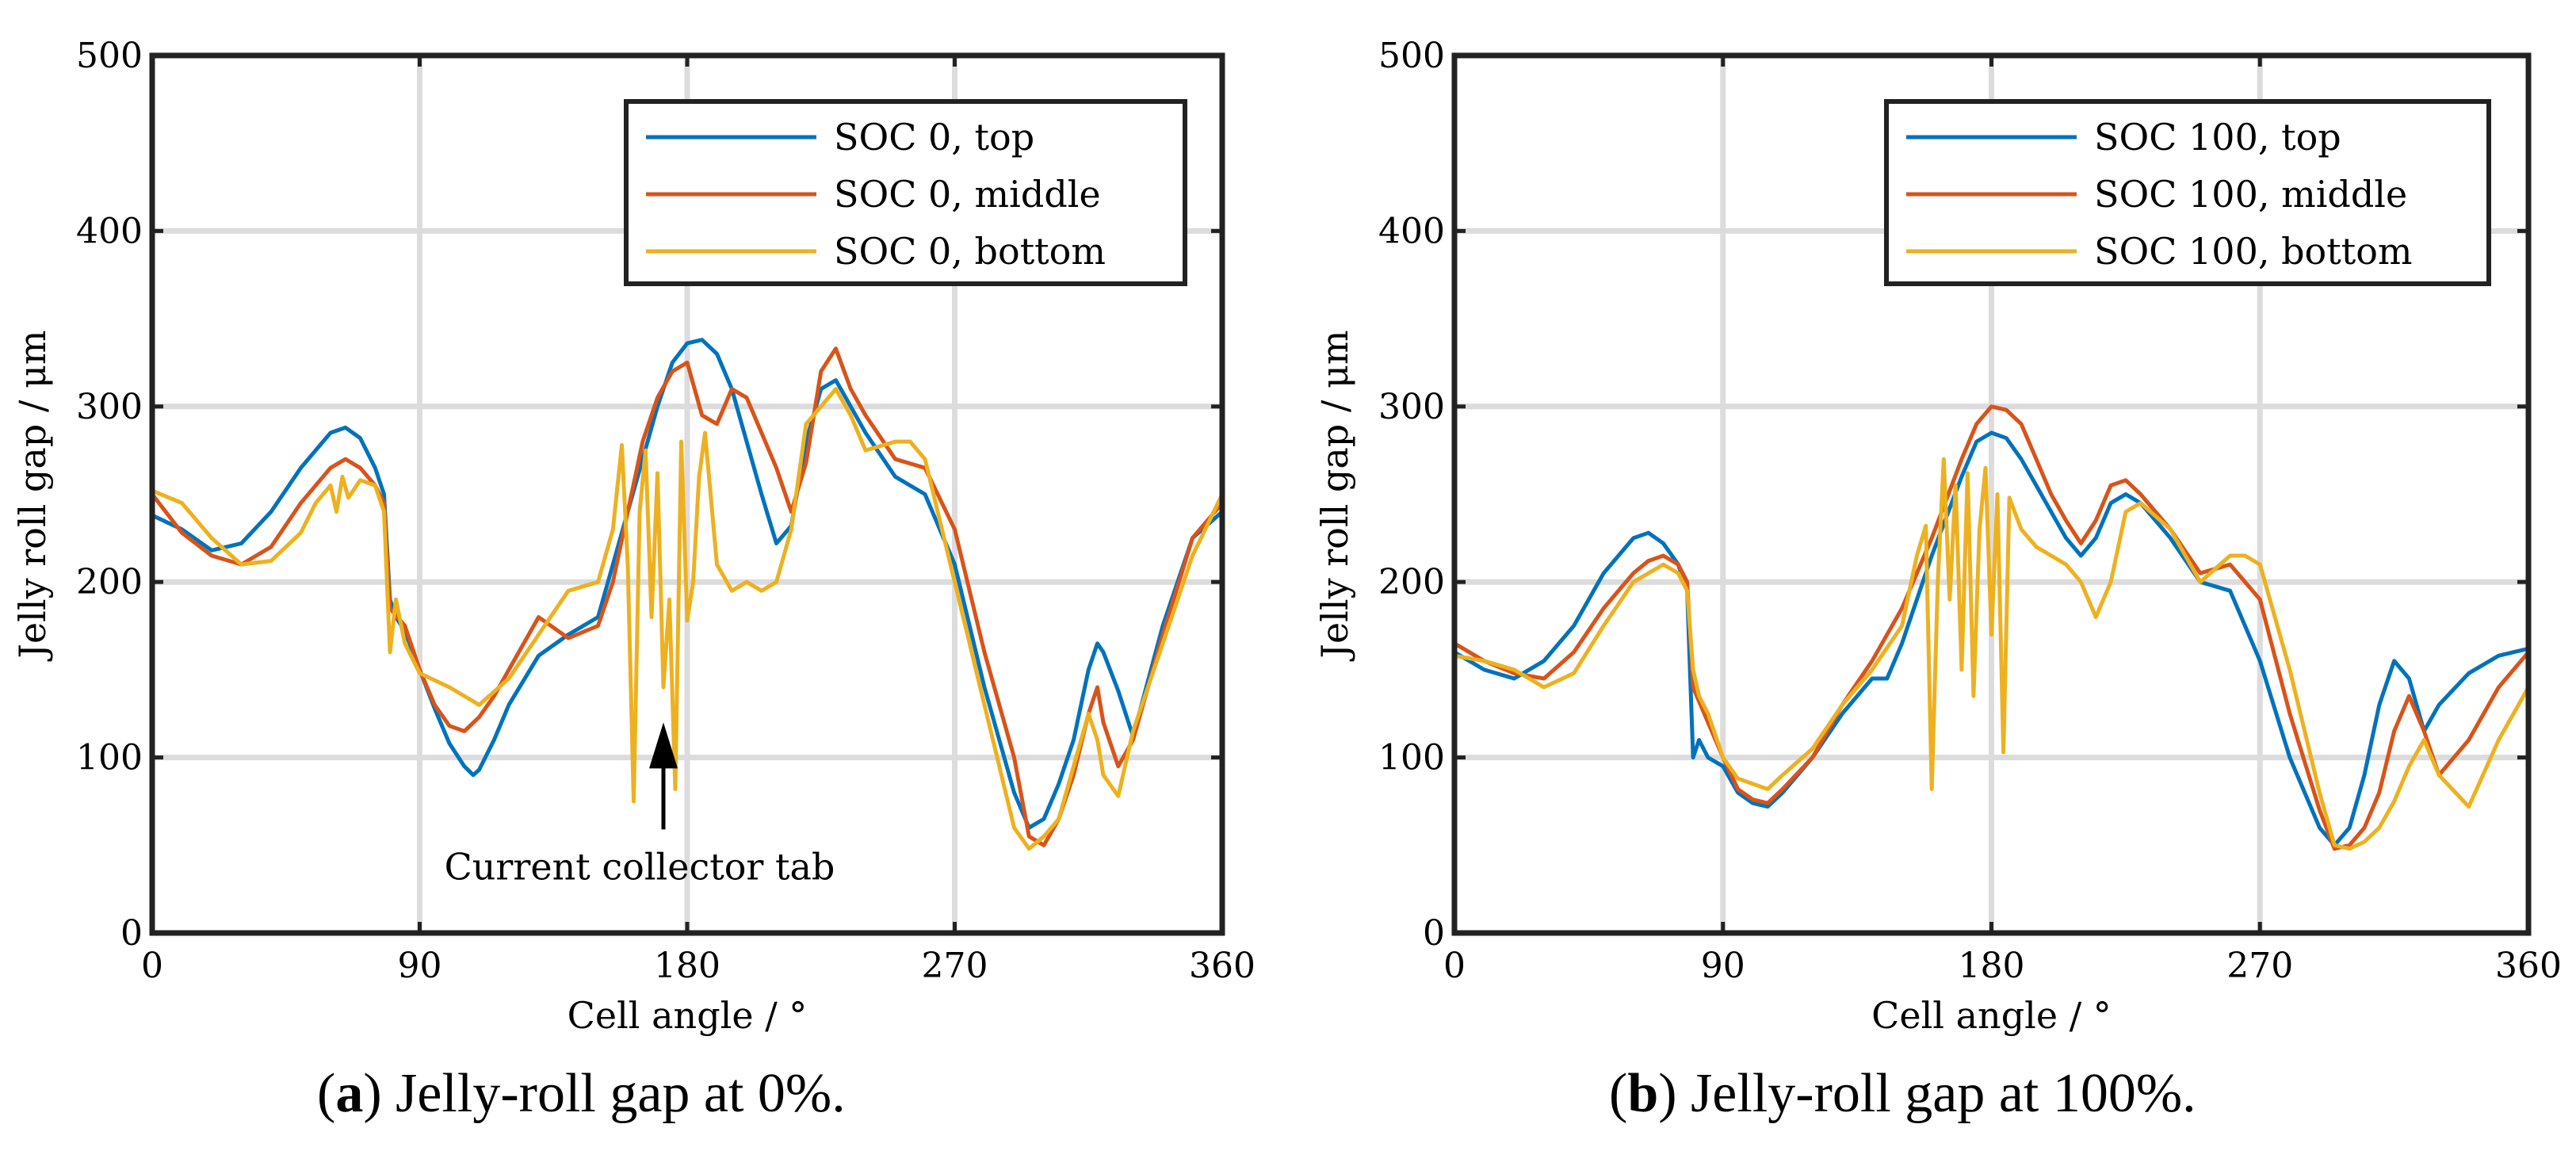 The width and height of the screenshot is (2576, 1170). I want to click on chart-a-legend-label-1: SOC 0, top, so click(934, 137).